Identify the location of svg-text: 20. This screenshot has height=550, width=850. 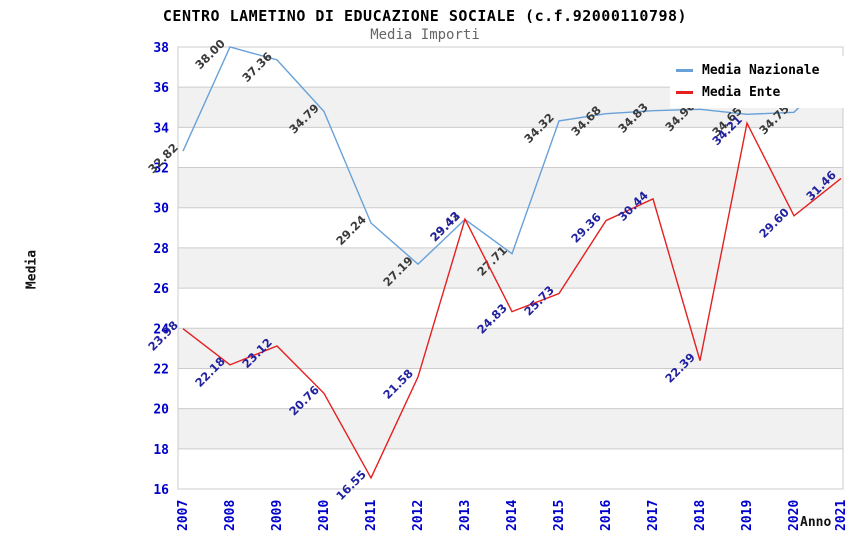
(161, 410).